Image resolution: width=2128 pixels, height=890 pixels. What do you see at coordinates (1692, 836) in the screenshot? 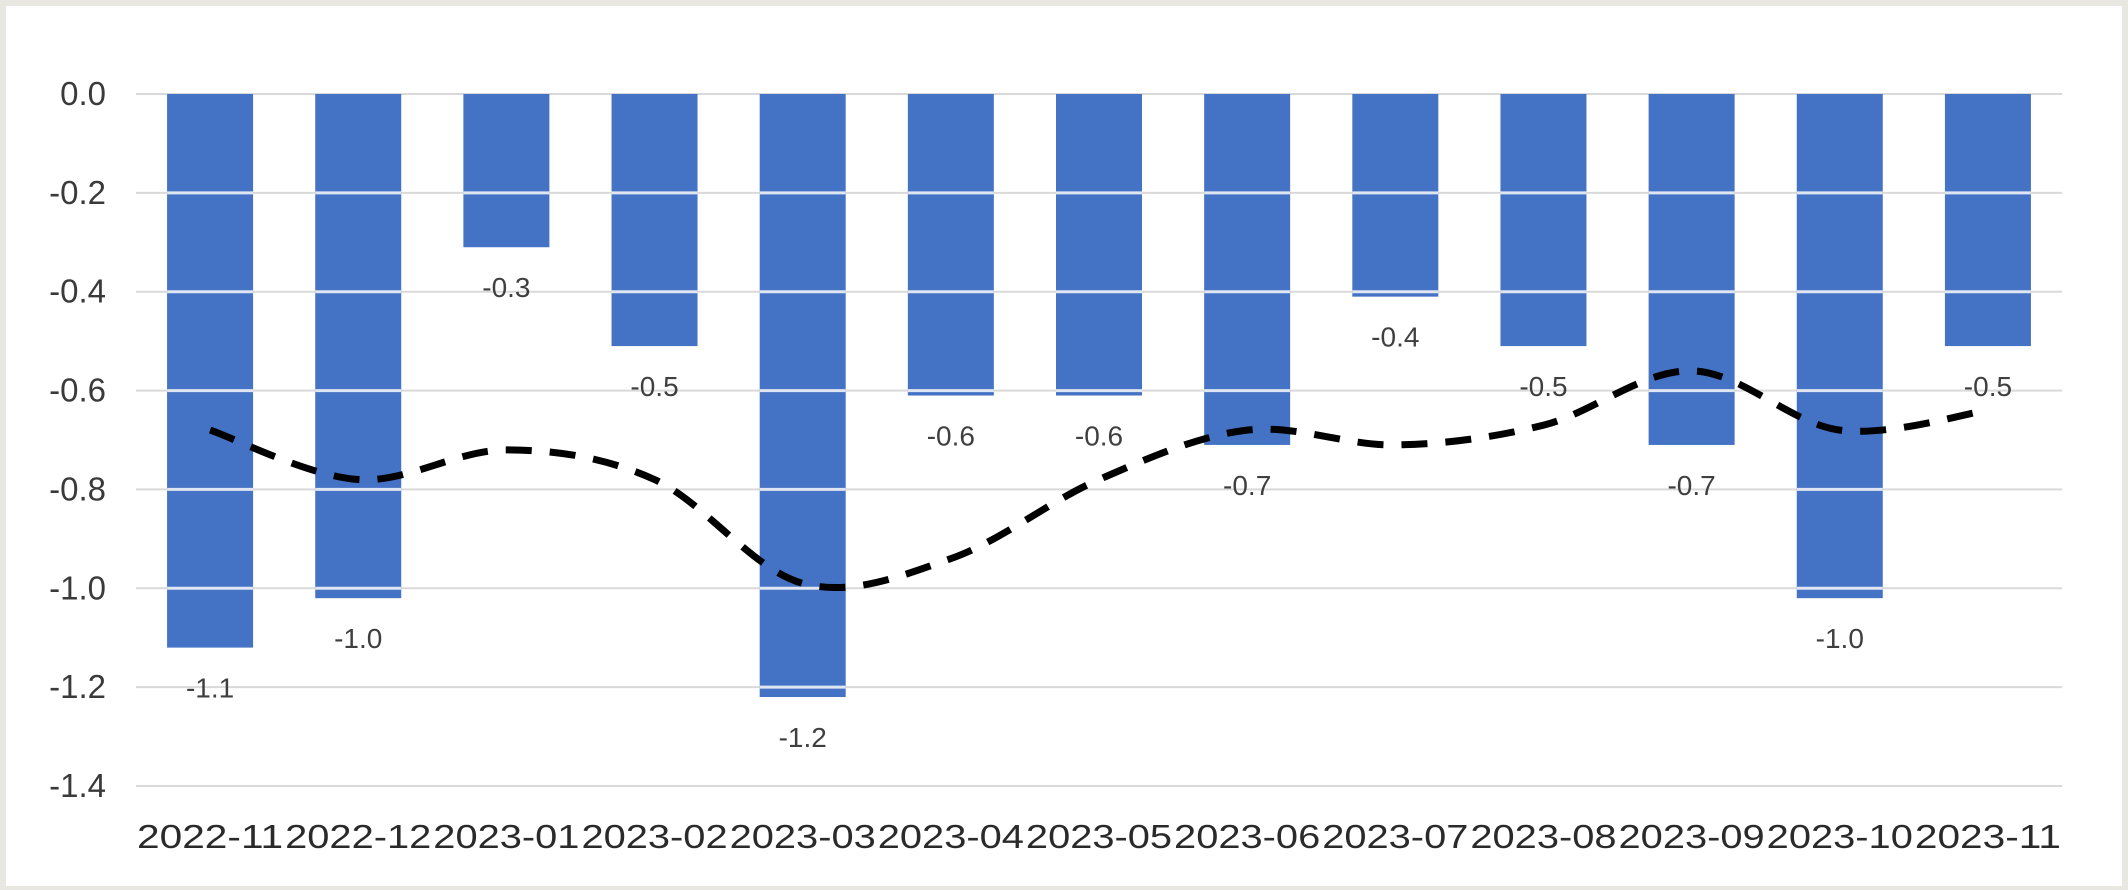
I see `x-tick-label: 2023-09` at bounding box center [1692, 836].